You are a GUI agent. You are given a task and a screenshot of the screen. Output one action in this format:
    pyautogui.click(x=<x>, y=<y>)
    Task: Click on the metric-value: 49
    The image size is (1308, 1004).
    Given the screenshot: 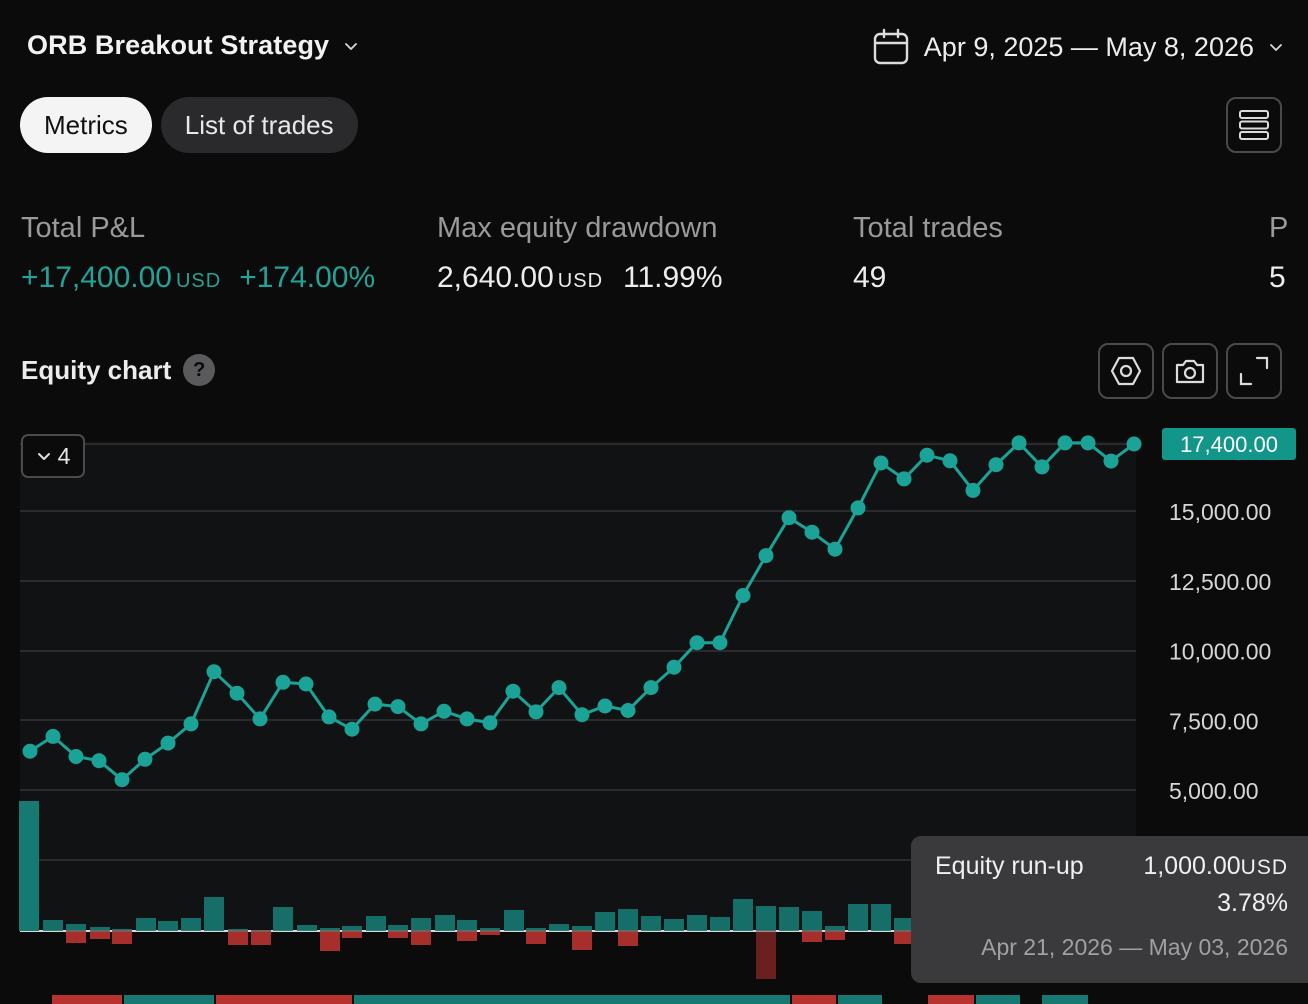 What is the action you would take?
    pyautogui.click(x=870, y=277)
    